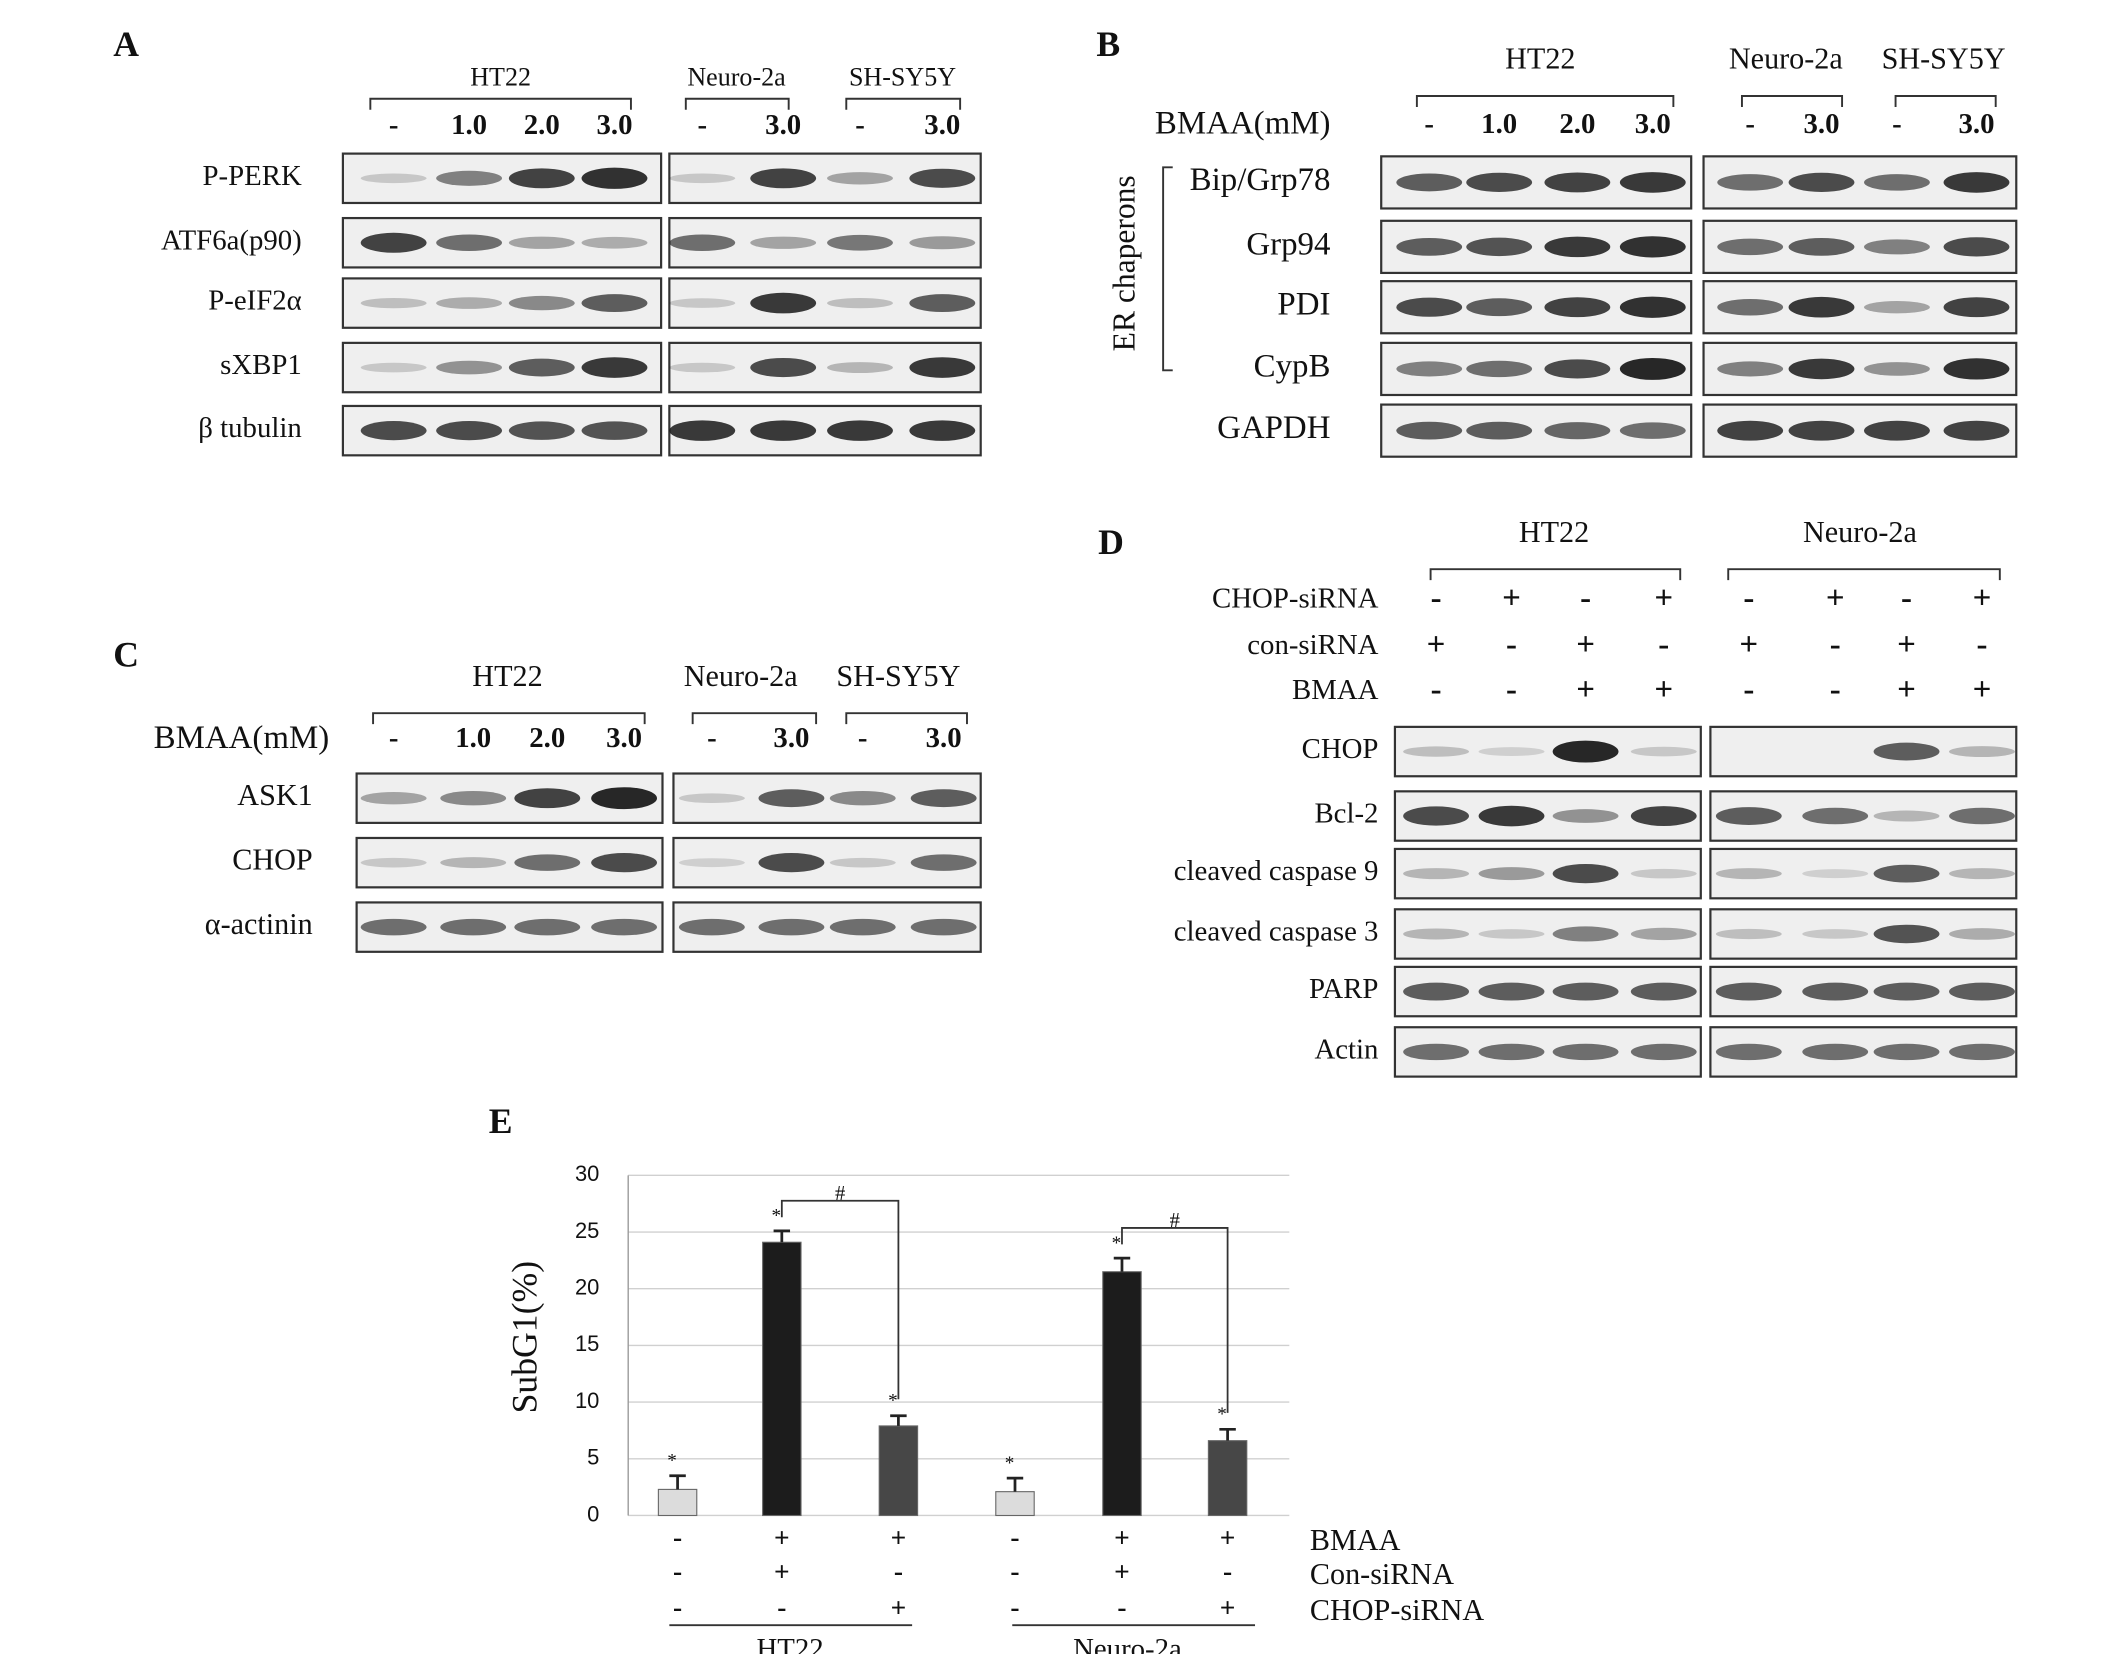 The width and height of the screenshot is (2126, 1654). Describe the element at coordinates (259, 924) in the screenshot. I see `row-label: α-actinin` at that location.